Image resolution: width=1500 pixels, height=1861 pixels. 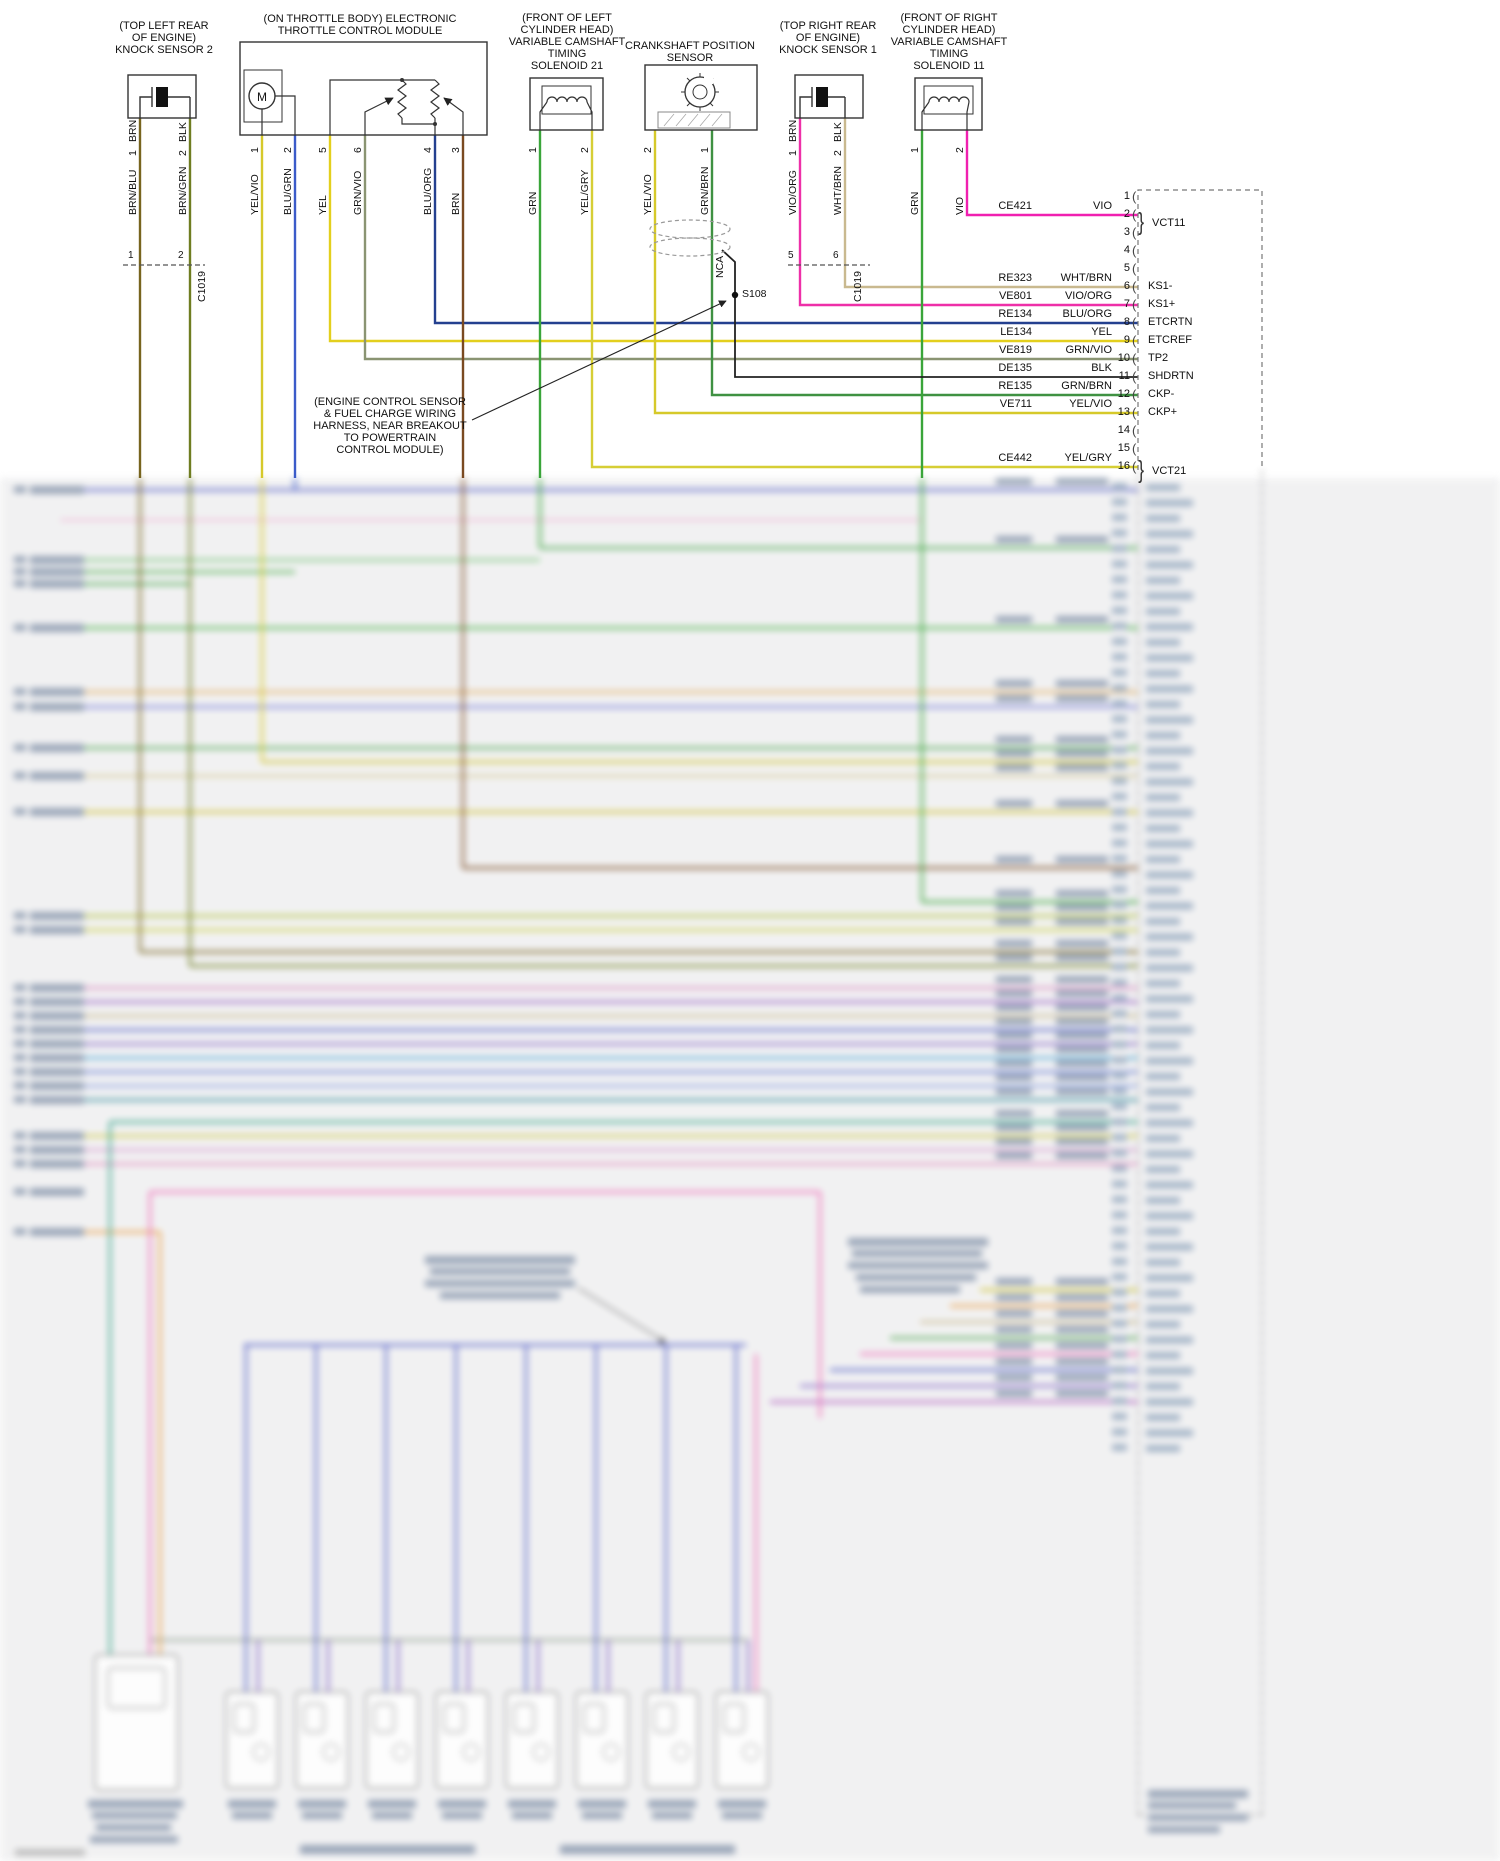 What do you see at coordinates (428, 191) in the screenshot?
I see `wire-label: BLU/ORG` at bounding box center [428, 191].